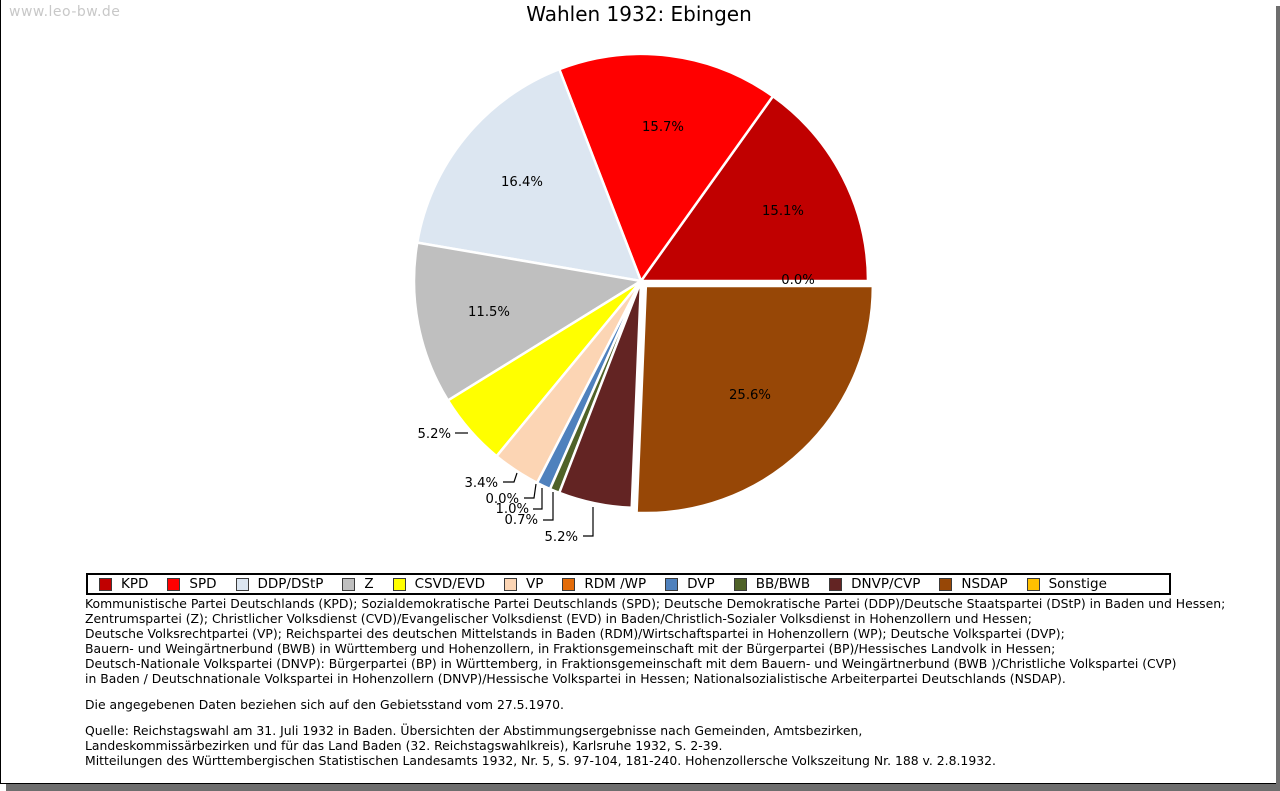 The image size is (1280, 791). I want to click on legend-item-kpd: KPD, so click(123, 584).